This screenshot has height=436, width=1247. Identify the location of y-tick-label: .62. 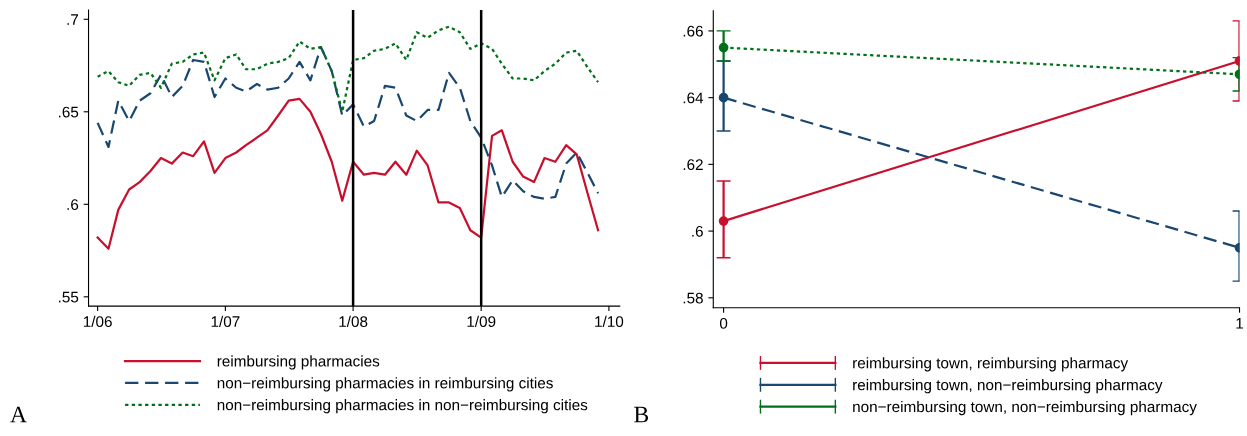
(693, 165).